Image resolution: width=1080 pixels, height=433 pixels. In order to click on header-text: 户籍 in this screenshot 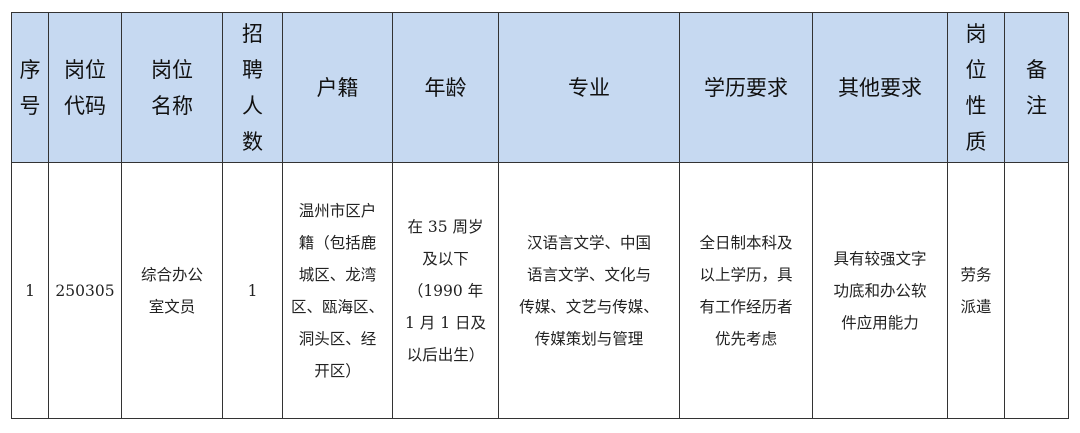, I will do `click(337, 87)`.